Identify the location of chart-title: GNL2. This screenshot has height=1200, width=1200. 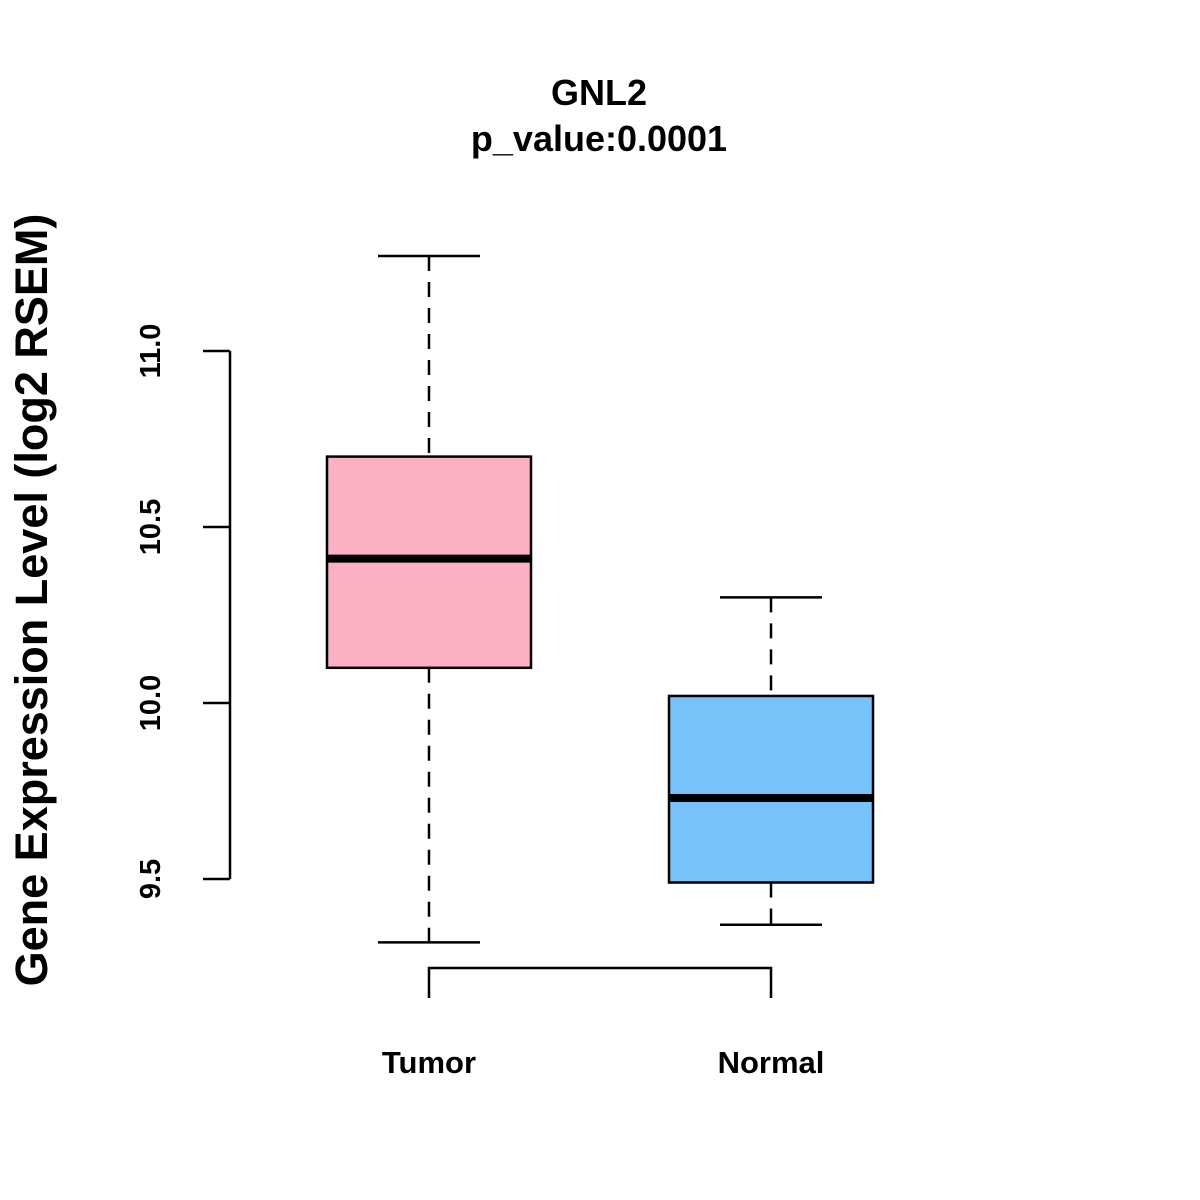
(599, 92).